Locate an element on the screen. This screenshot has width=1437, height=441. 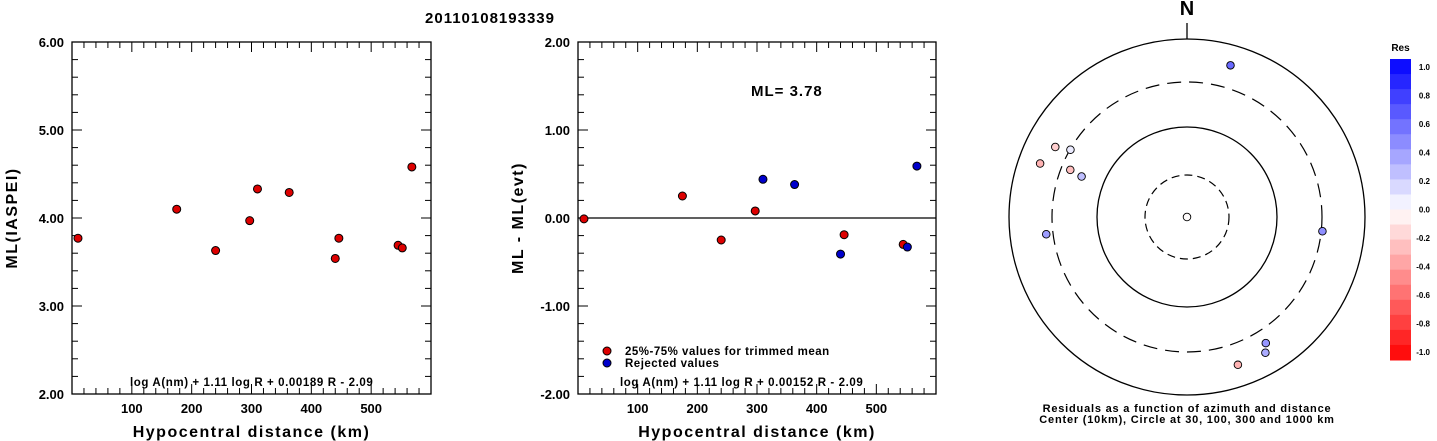
colorbar-label: 0.6 is located at coordinates (1425, 124).